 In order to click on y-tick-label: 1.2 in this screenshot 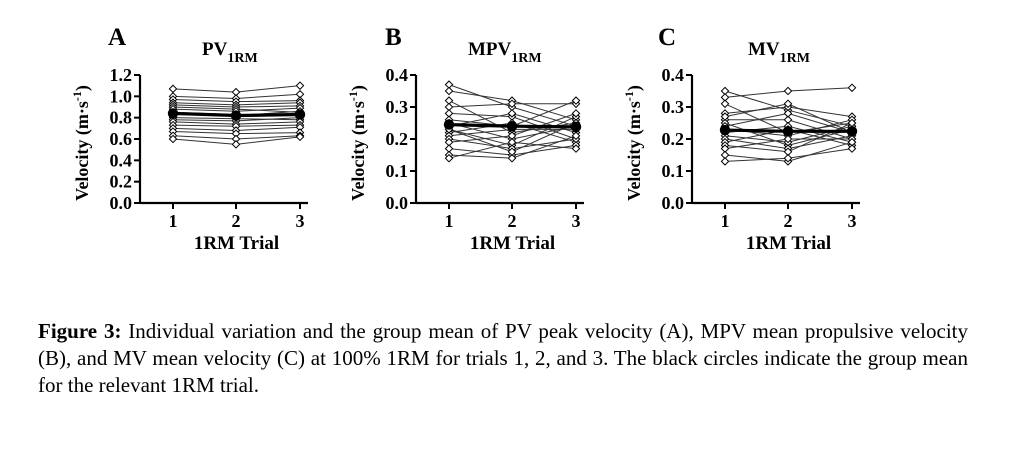, I will do `click(121, 75)`.